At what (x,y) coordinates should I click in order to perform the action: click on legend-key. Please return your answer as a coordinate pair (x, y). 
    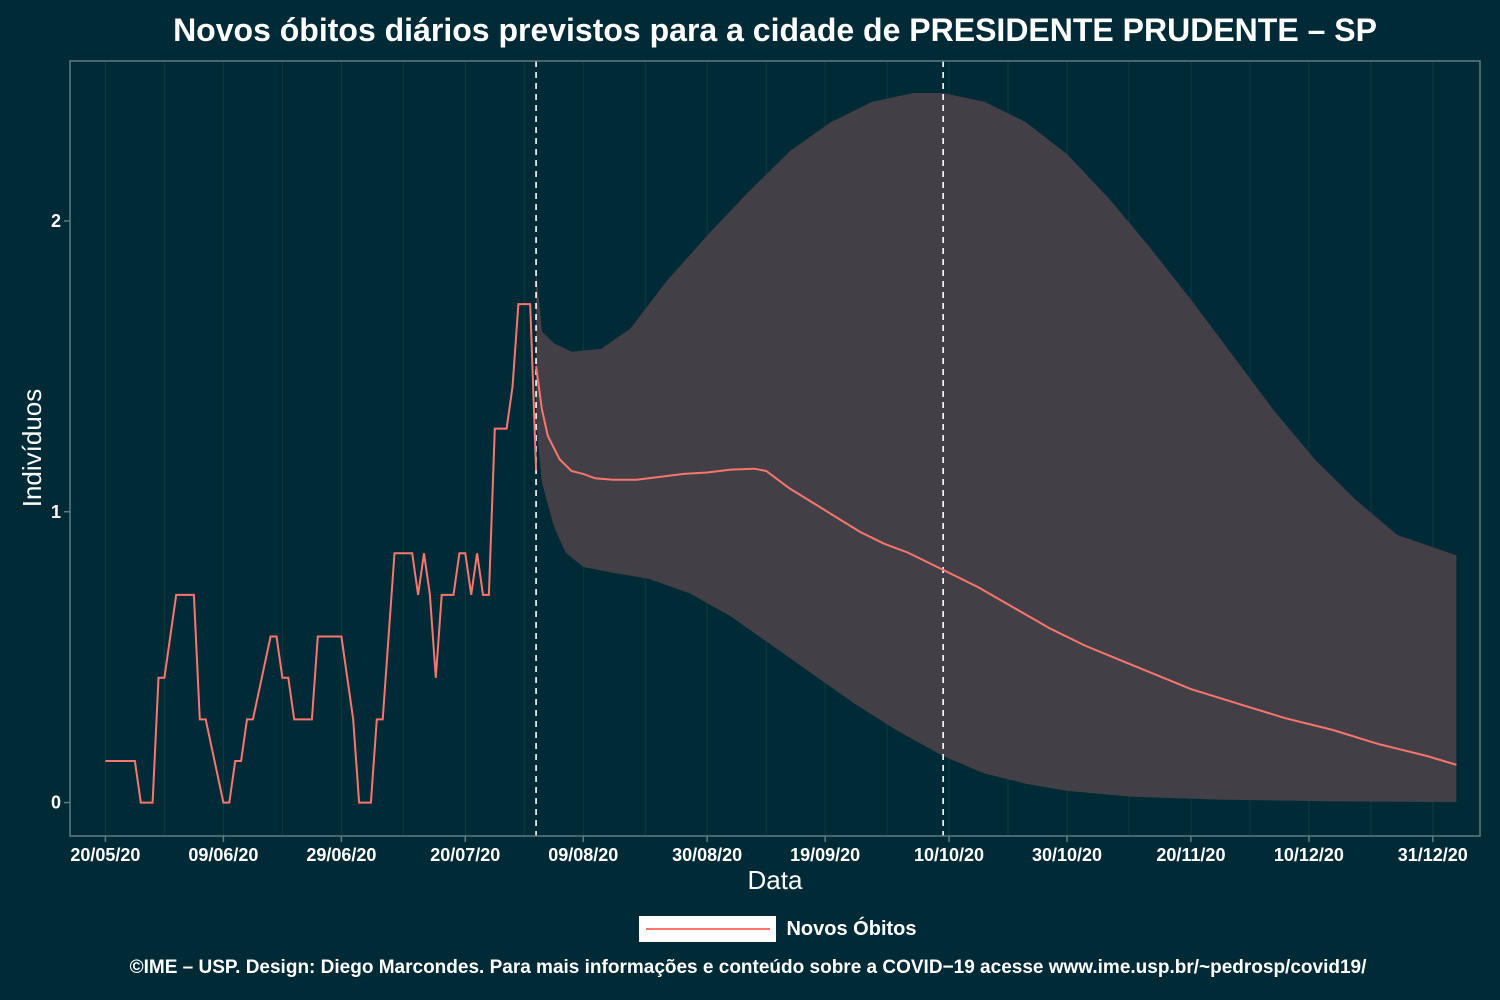
    Looking at the image, I should click on (708, 929).